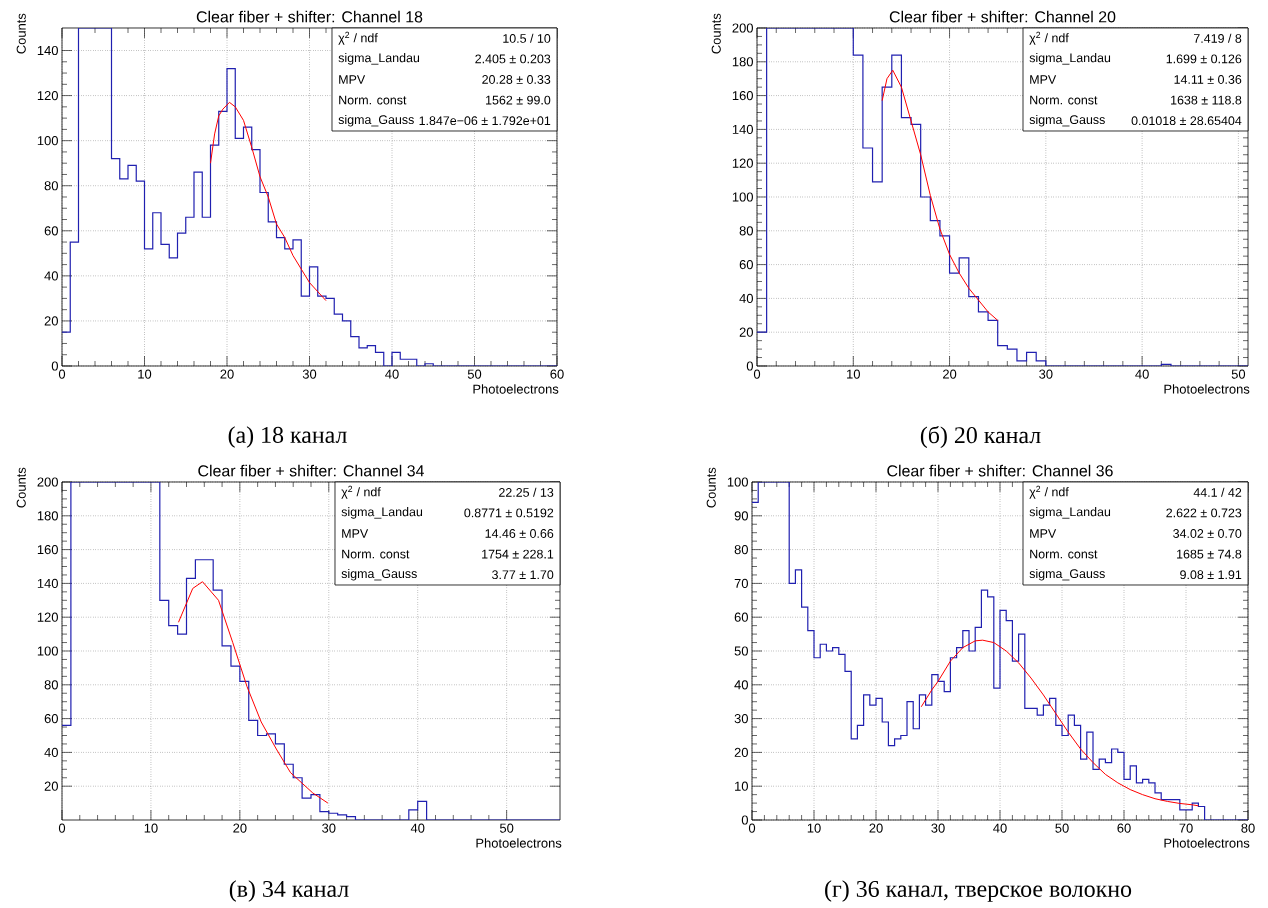 The width and height of the screenshot is (1268, 908). What do you see at coordinates (289, 891) in the screenshot?
I see `text: (в) 34 канал` at bounding box center [289, 891].